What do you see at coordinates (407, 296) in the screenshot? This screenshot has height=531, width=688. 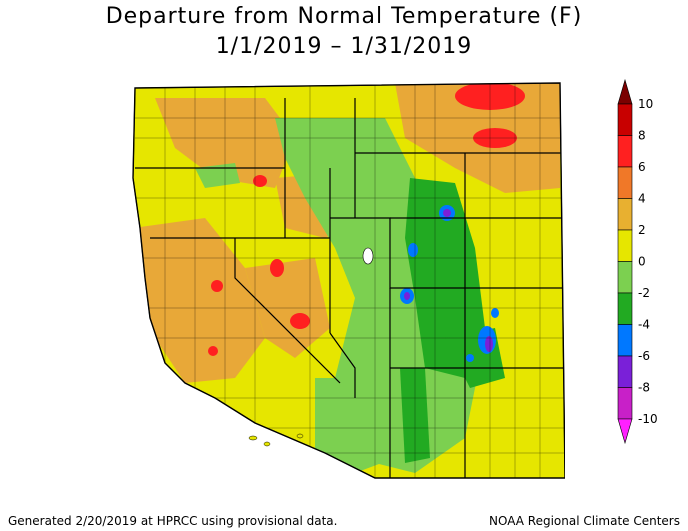 I see `cold-spot-colorado-core` at bounding box center [407, 296].